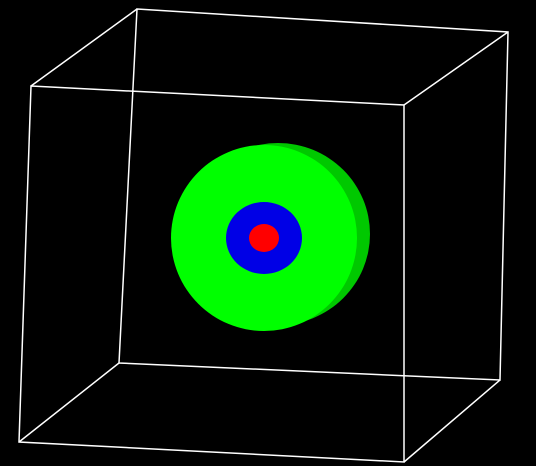  I want to click on inner-core, so click(264, 238).